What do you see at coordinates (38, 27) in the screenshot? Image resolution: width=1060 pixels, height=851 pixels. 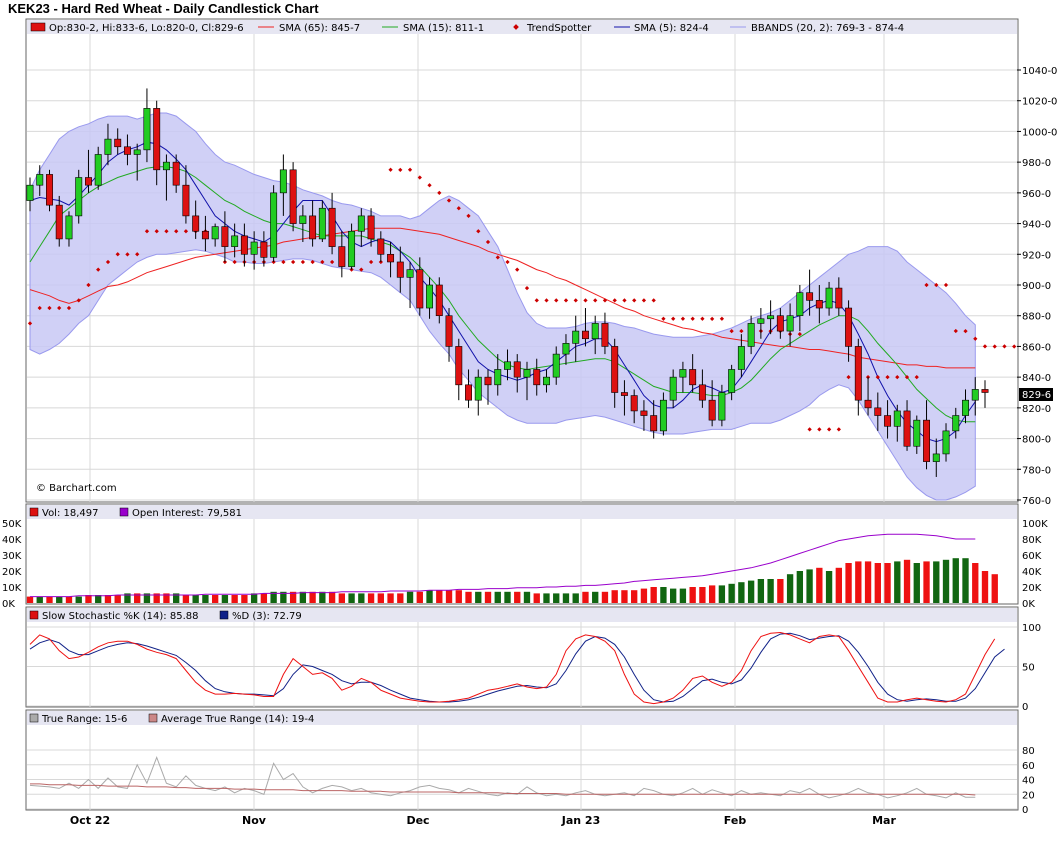 I see `candle-legend-icon` at bounding box center [38, 27].